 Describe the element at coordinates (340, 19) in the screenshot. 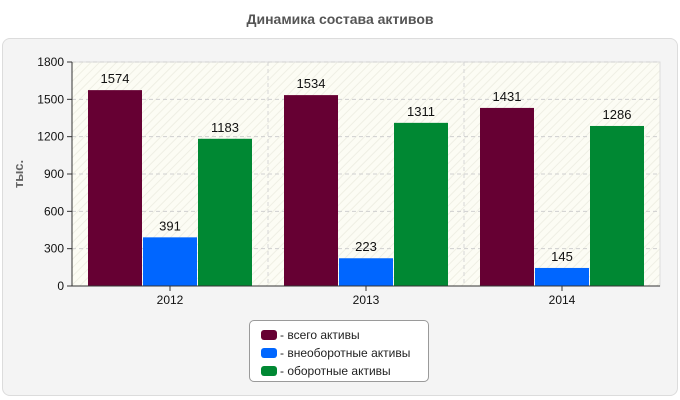

I see `chart-title: Динамика состава активов` at that location.